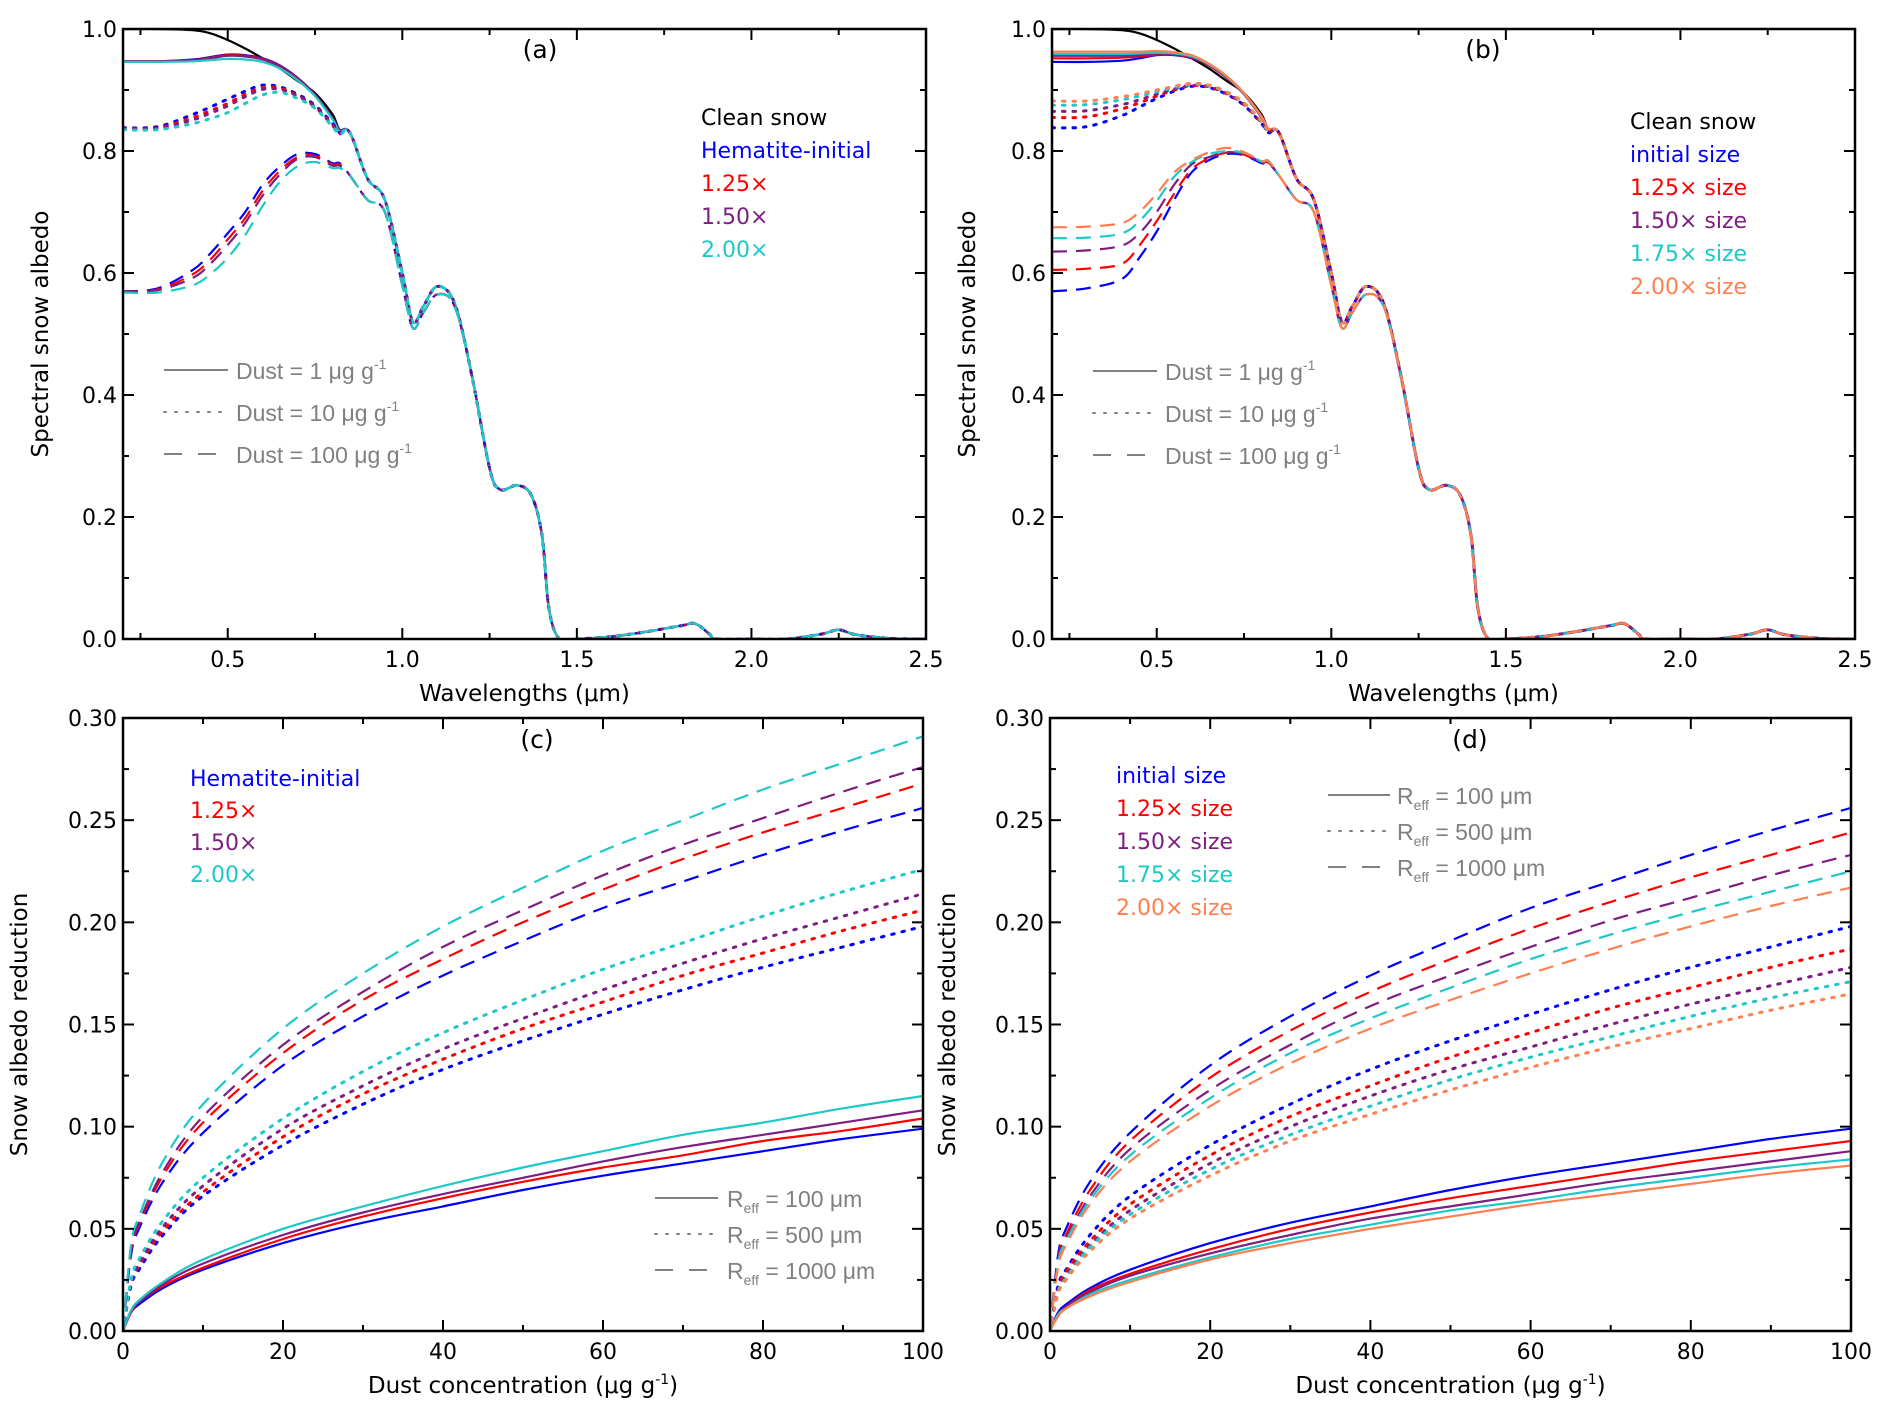 The height and width of the screenshot is (1419, 1892). I want to click on y-tick-label: 0.0, so click(99, 640).